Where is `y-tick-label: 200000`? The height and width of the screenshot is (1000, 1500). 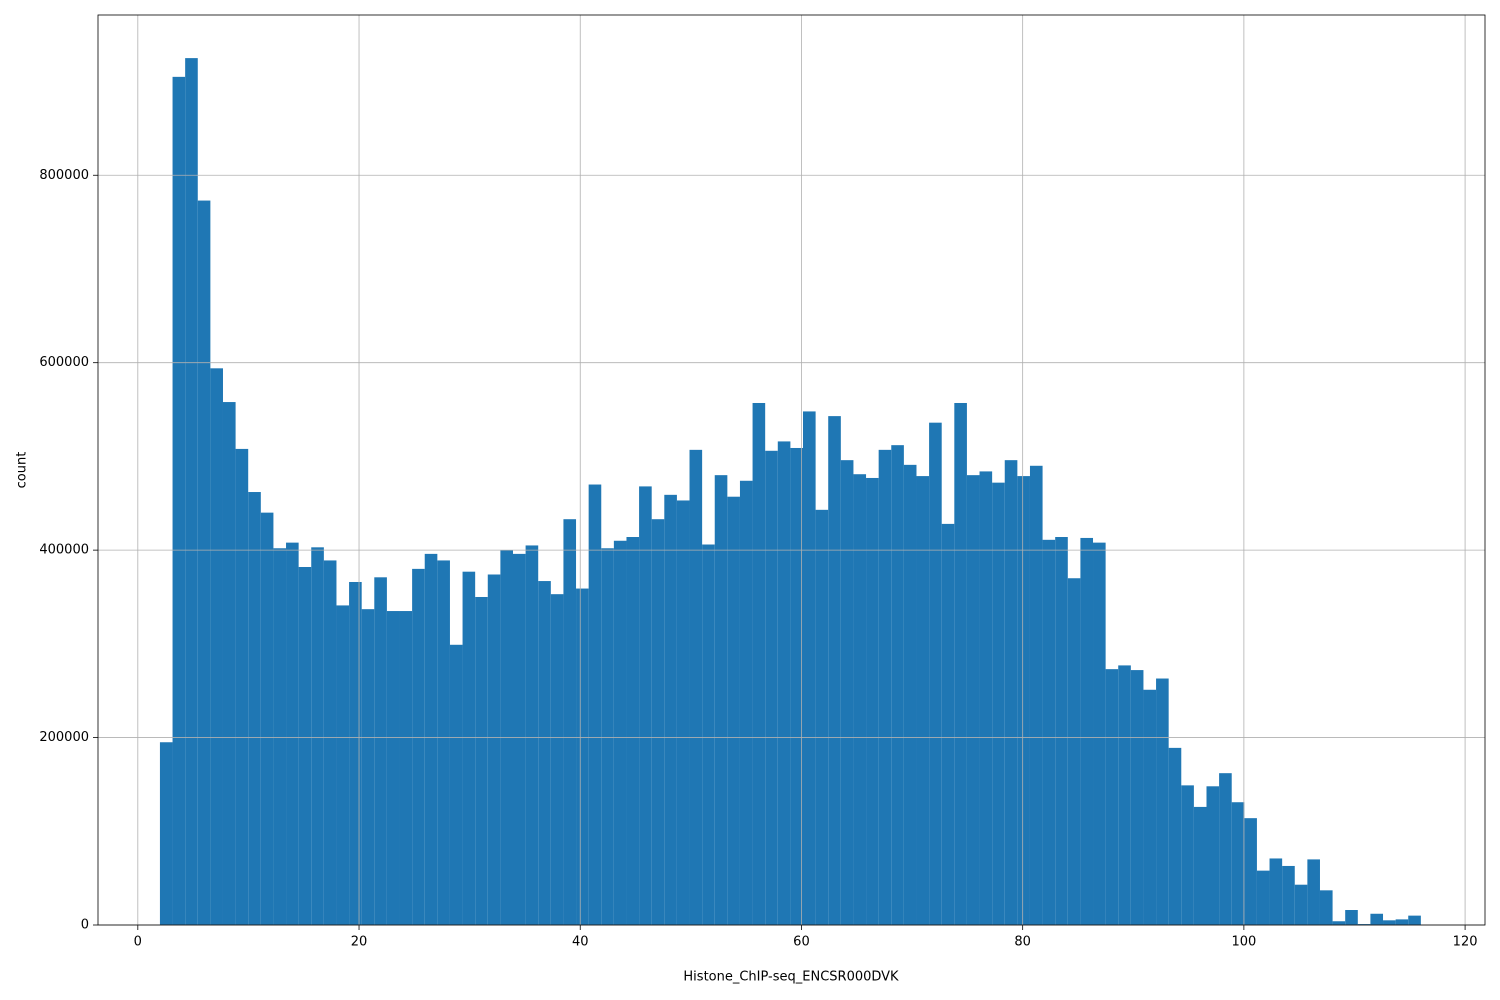
y-tick-label: 200000 is located at coordinates (64, 737).